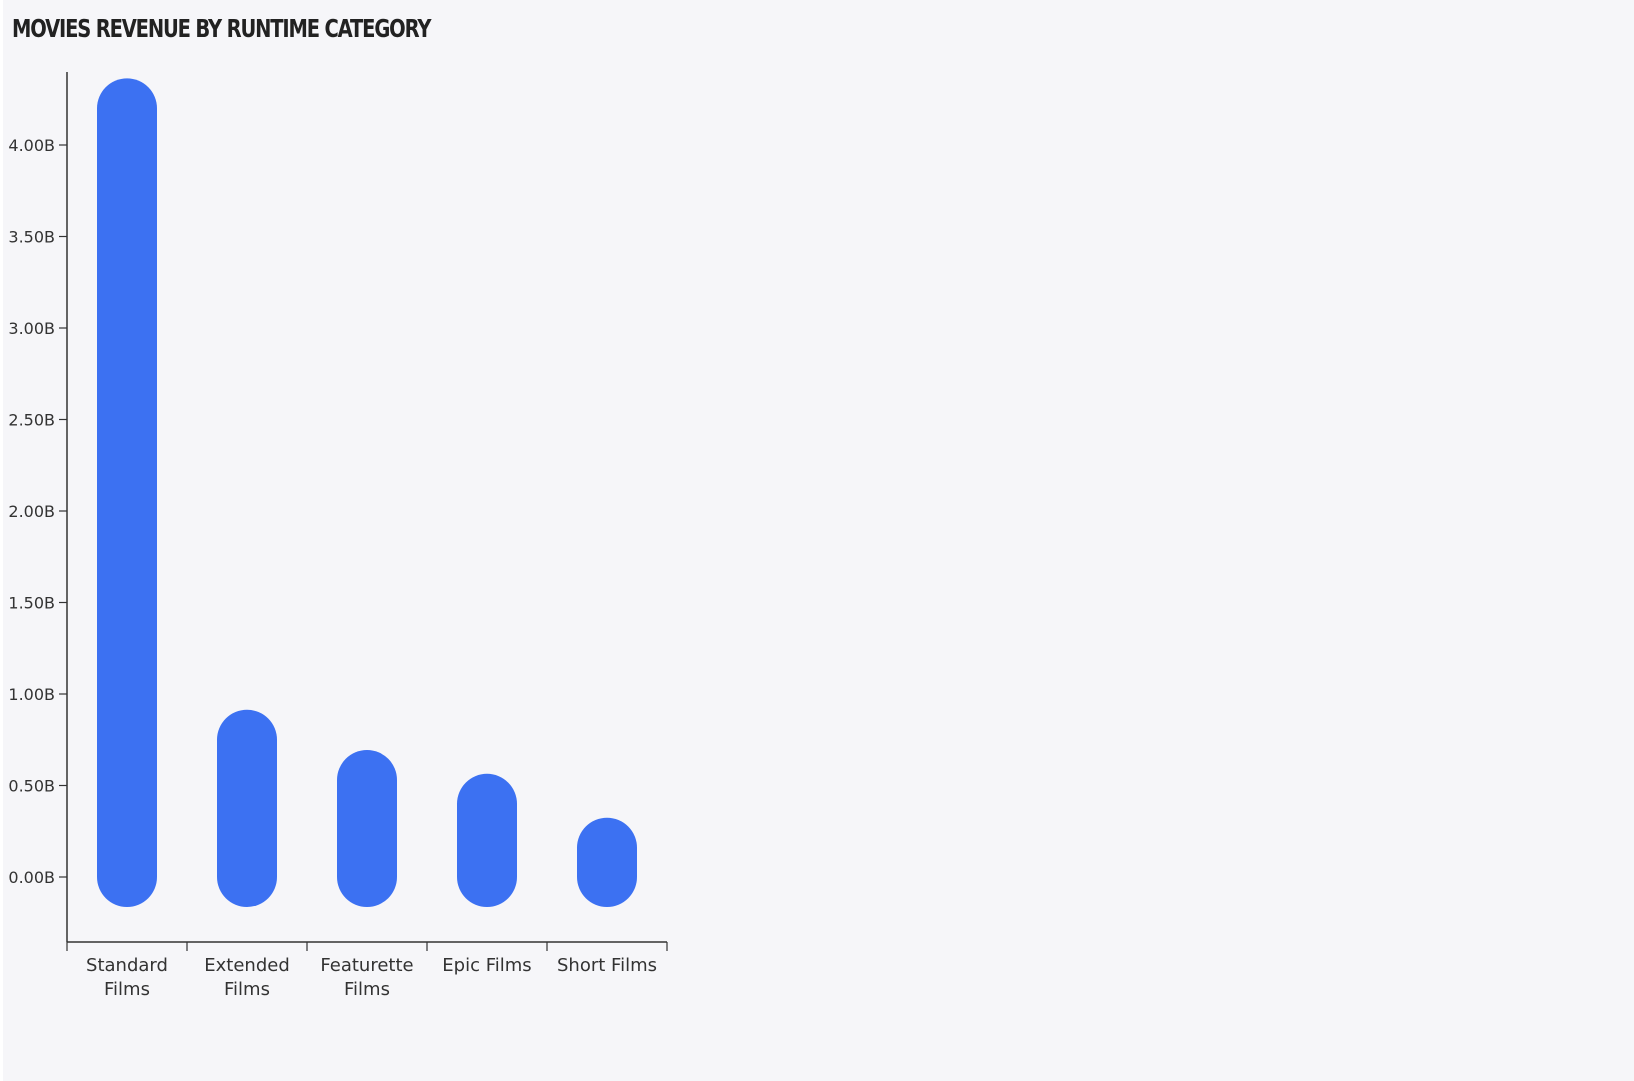 The image size is (1634, 1081). I want to click on y-tick-label: 2.50B, so click(31, 420).